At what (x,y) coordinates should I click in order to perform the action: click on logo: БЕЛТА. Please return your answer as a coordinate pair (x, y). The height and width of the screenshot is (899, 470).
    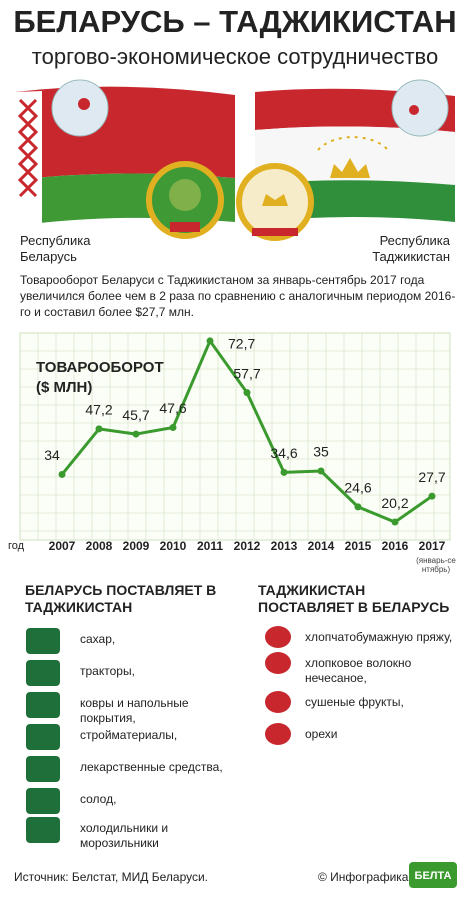
    Looking at the image, I should click on (433, 876).